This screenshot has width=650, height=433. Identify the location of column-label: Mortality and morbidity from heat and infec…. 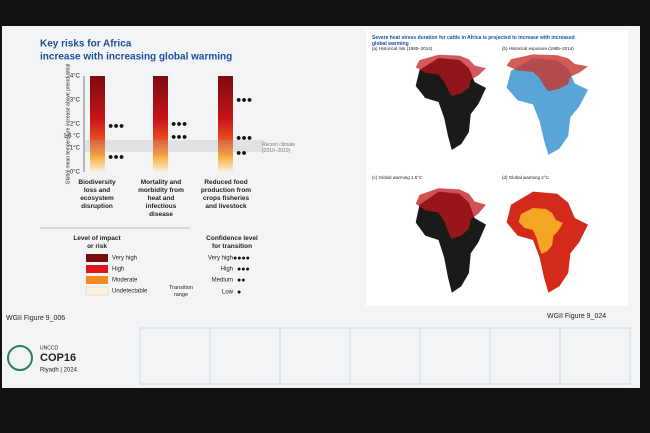
(161, 198).